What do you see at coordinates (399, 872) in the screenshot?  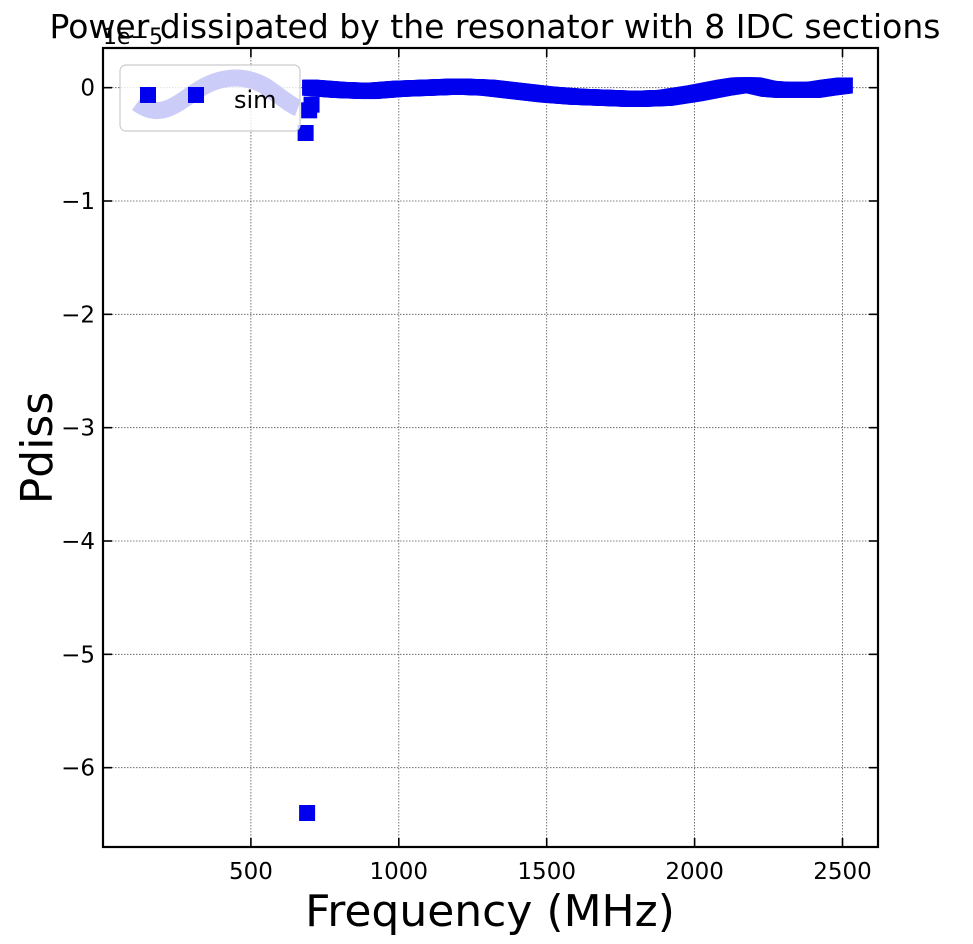 I see `x-tick-label: 1000` at bounding box center [399, 872].